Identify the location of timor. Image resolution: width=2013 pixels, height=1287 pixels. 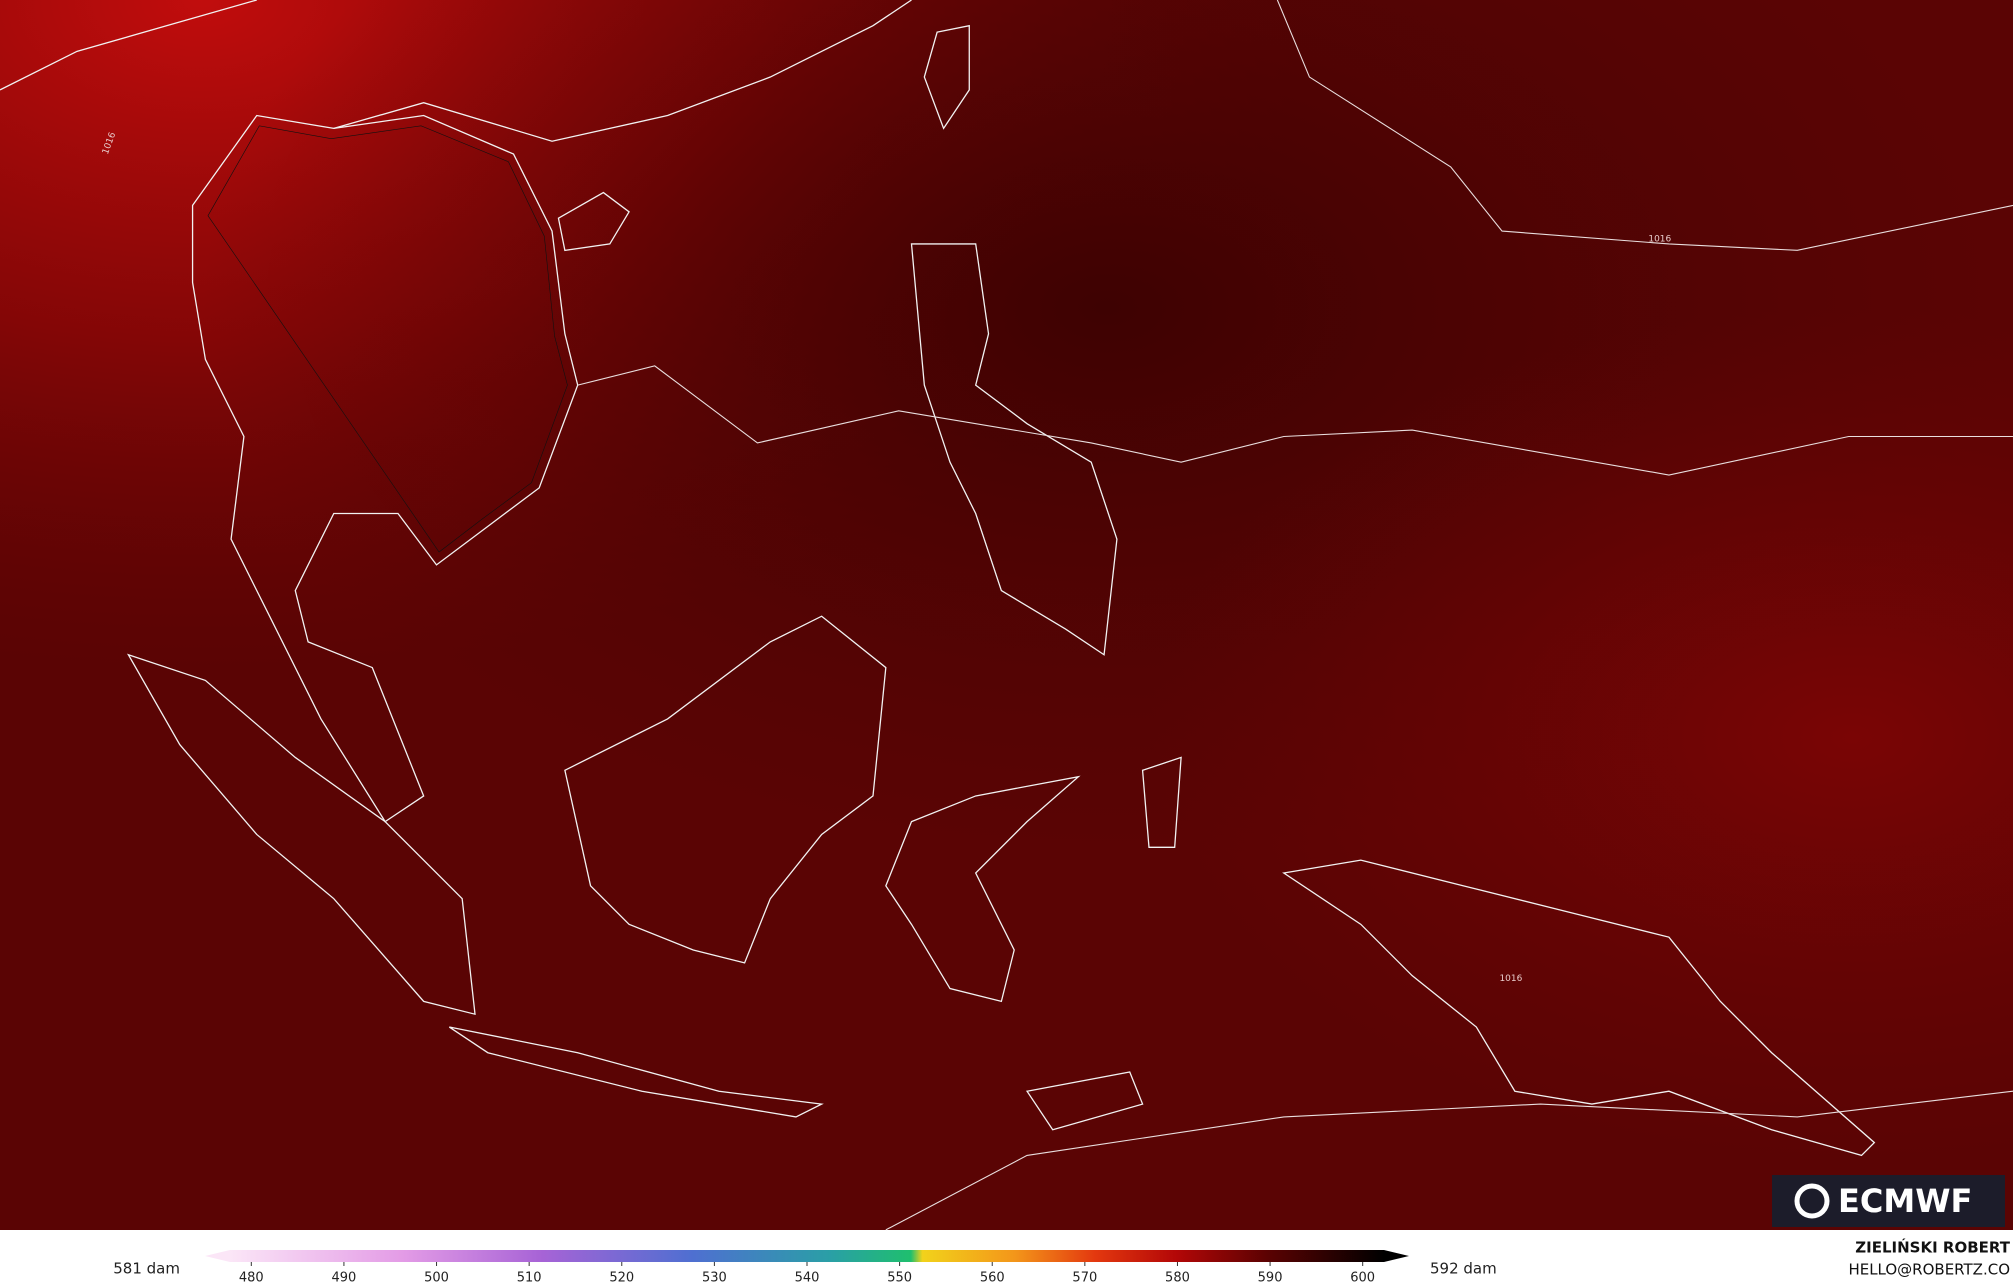
(1085, 1101).